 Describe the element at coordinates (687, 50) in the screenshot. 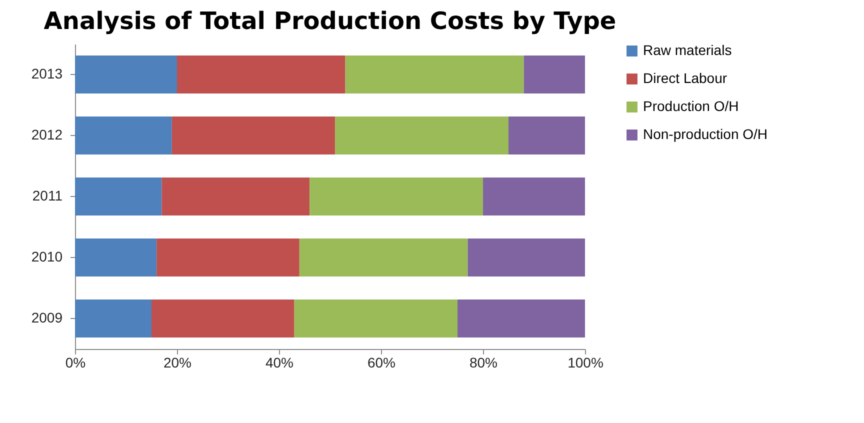

I see `legend-label: Raw materials` at that location.